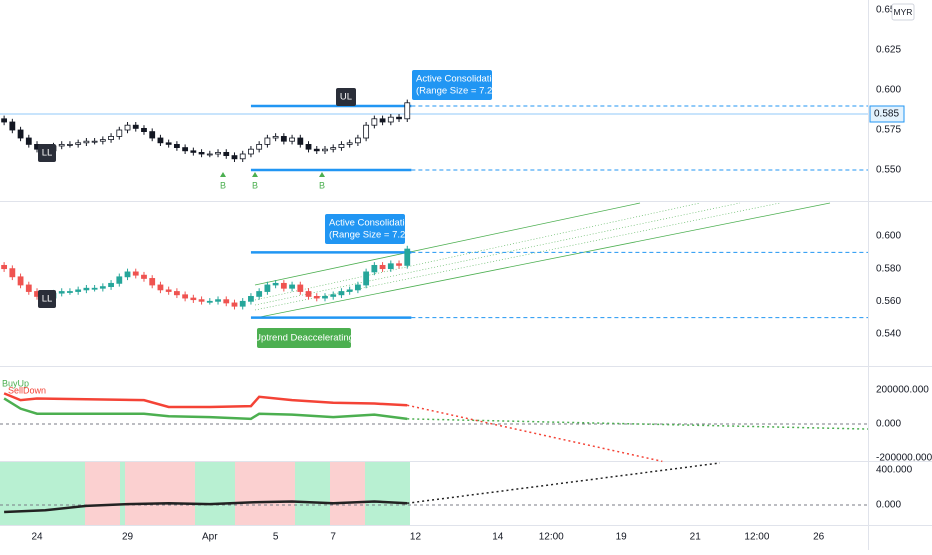 This screenshot has width=932, height=555. What do you see at coordinates (888, 301) in the screenshot?
I see `y-tick-label: 0.560` at bounding box center [888, 301].